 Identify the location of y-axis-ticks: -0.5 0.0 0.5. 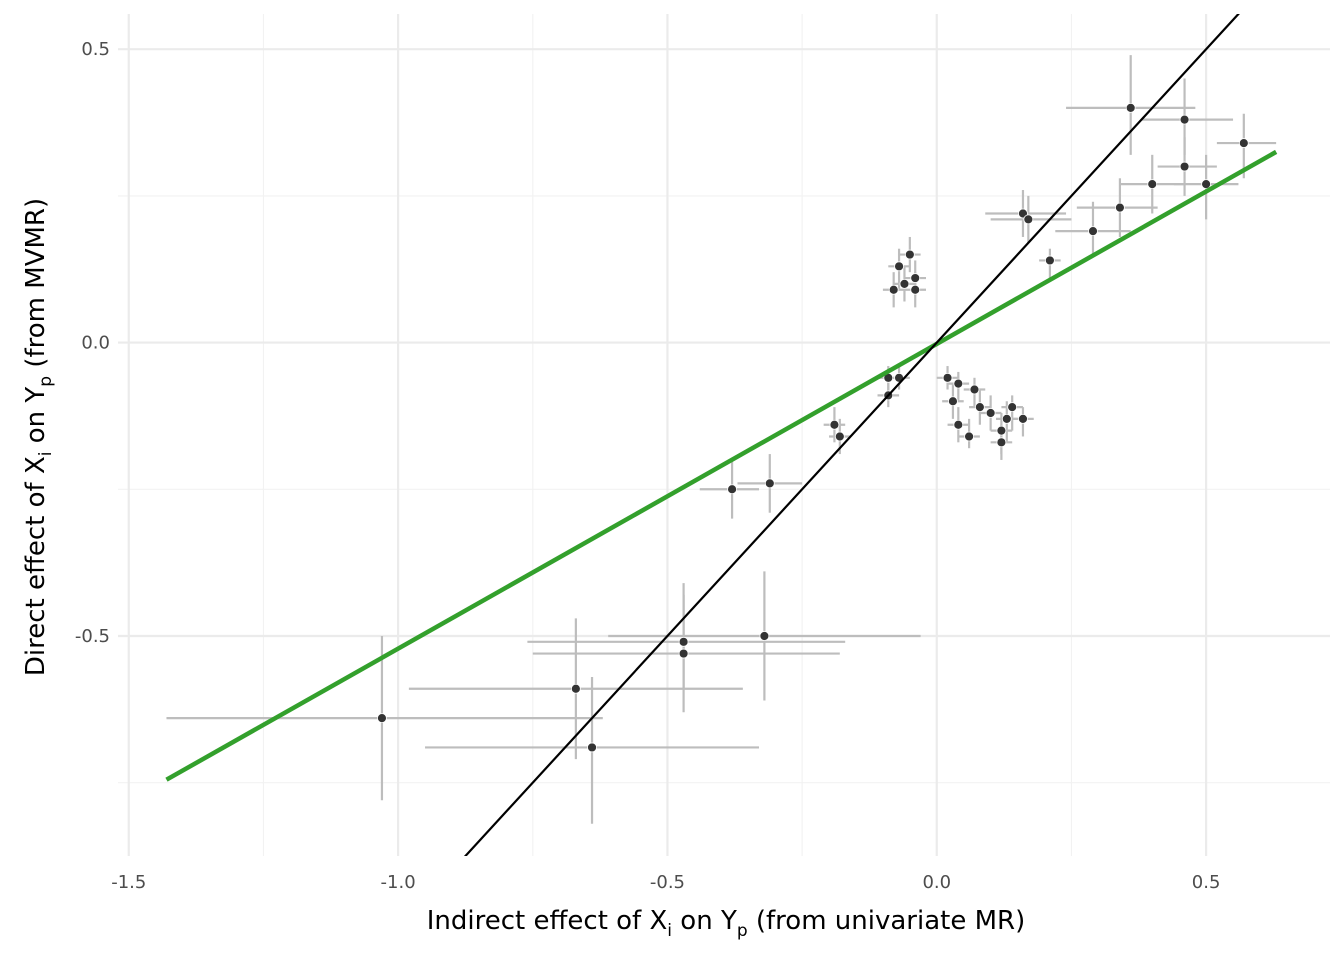
(92, 343).